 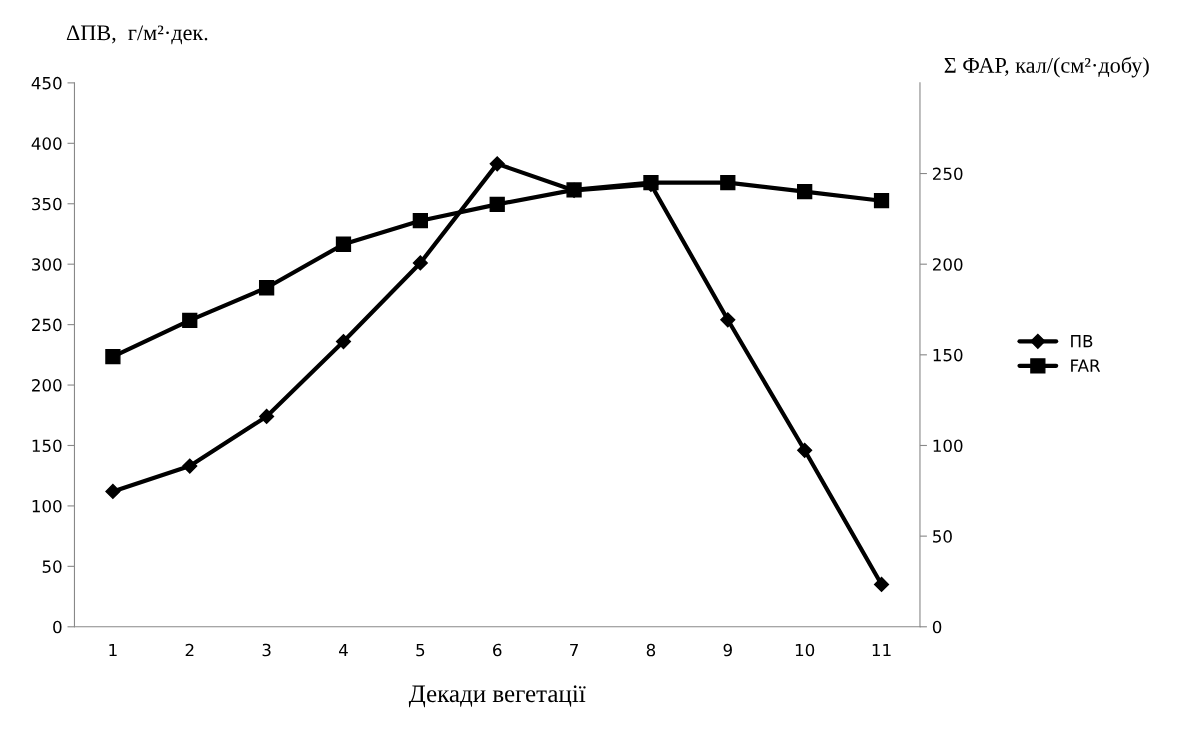 What do you see at coordinates (137, 35) in the screenshot?
I see `y-axis-title: ΔПВ, г/м²·дек.` at bounding box center [137, 35].